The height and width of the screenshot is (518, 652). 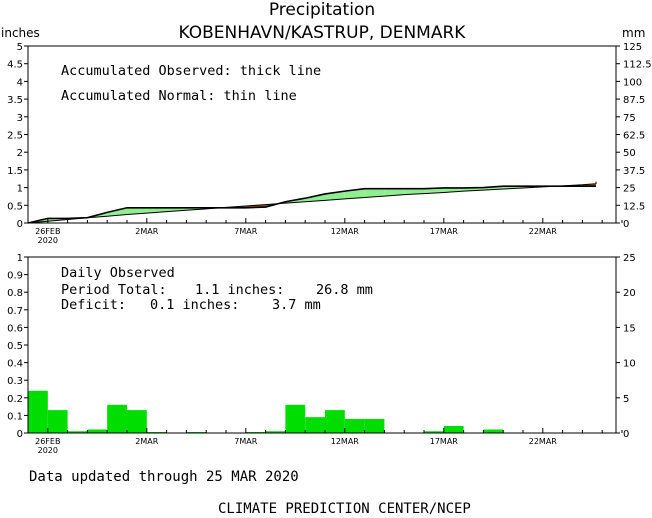 What do you see at coordinates (47, 231) in the screenshot?
I see `accumulated-x-tick-label: 26FEB` at bounding box center [47, 231].